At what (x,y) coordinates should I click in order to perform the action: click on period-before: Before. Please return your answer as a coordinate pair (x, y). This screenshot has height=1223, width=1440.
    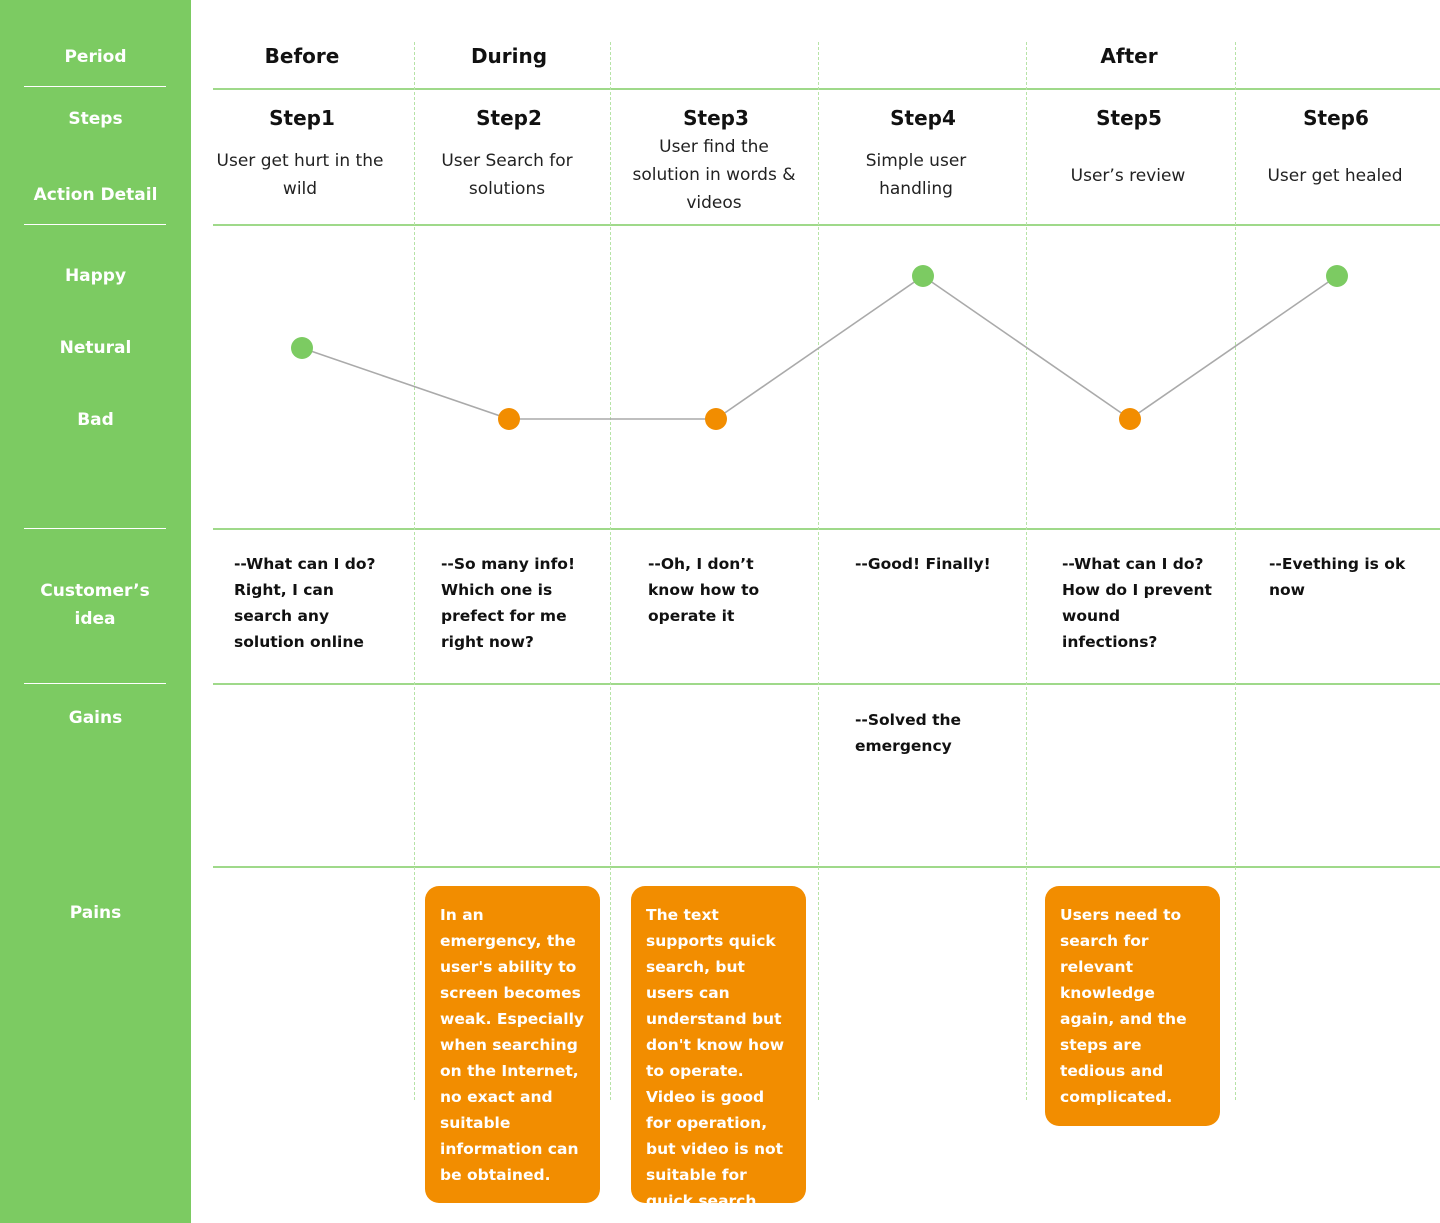
    Looking at the image, I should click on (302, 56).